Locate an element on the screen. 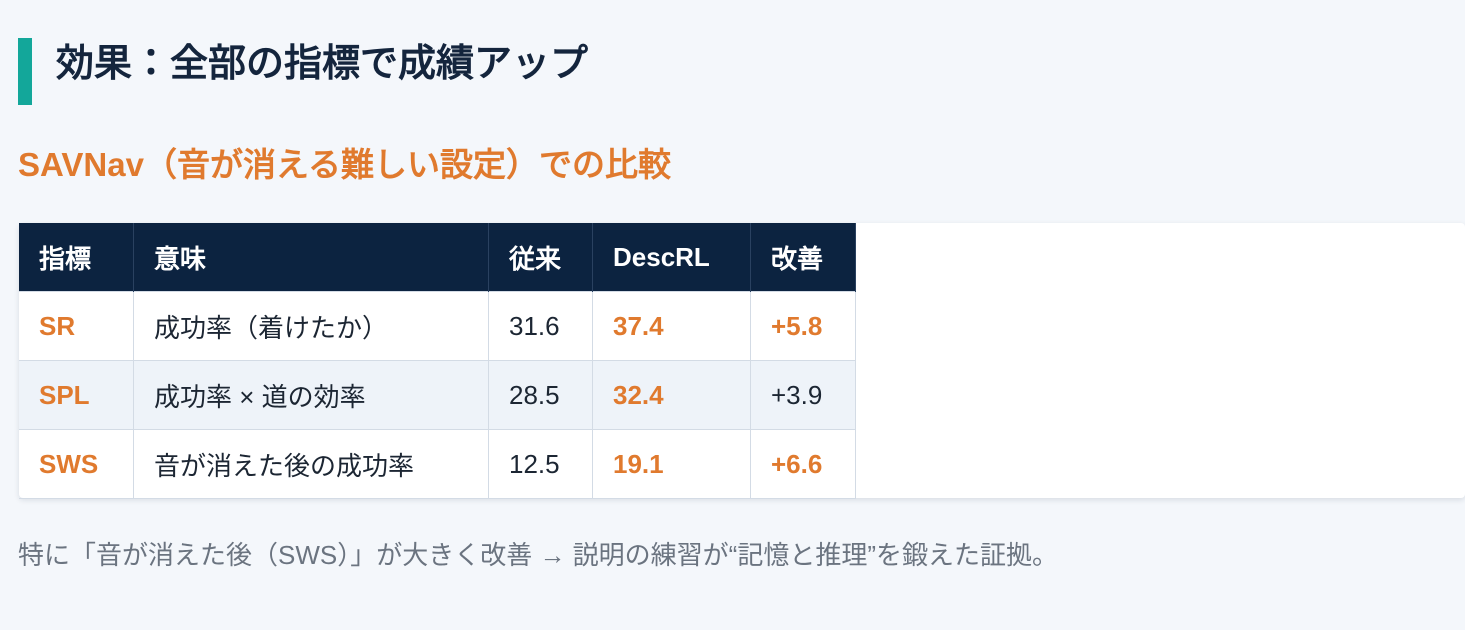 This screenshot has width=1465, height=630. cell: 19.1 is located at coordinates (671, 464).